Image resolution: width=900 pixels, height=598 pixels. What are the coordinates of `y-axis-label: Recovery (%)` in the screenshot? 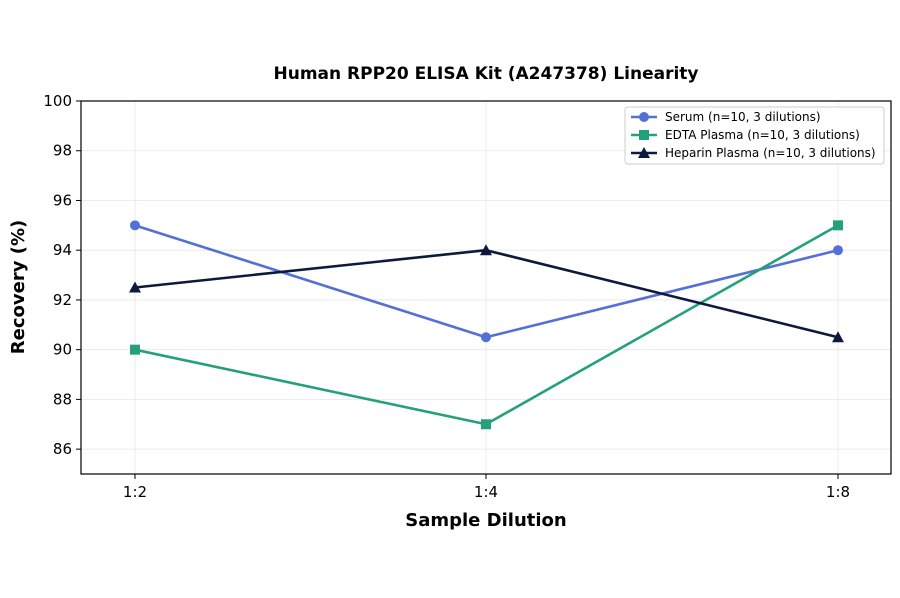 It's located at (18, 287).